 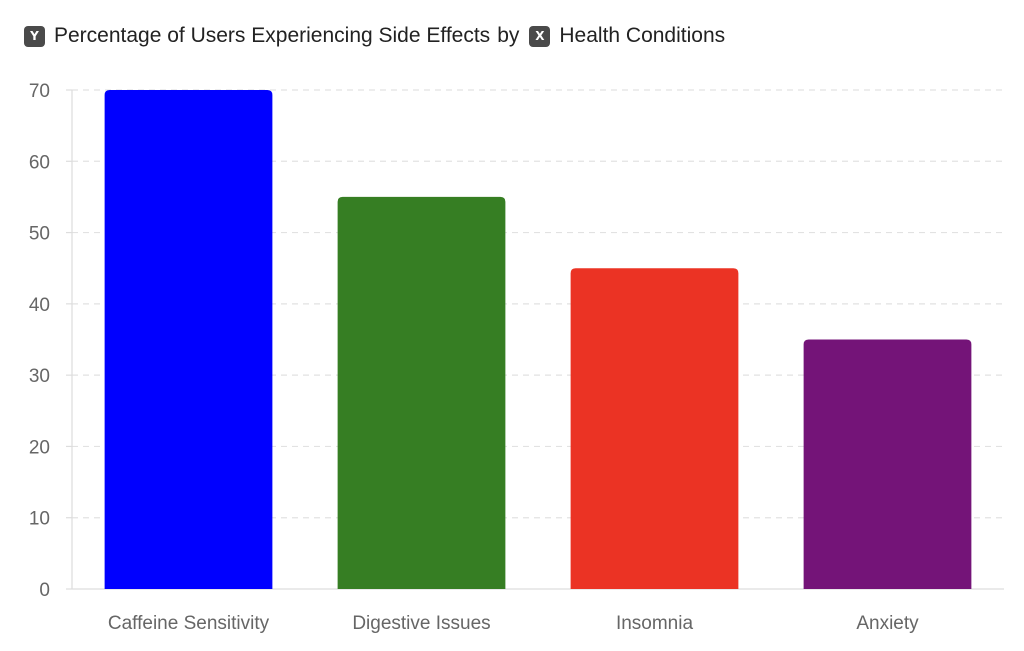 I want to click on title-connector: by, so click(x=508, y=35).